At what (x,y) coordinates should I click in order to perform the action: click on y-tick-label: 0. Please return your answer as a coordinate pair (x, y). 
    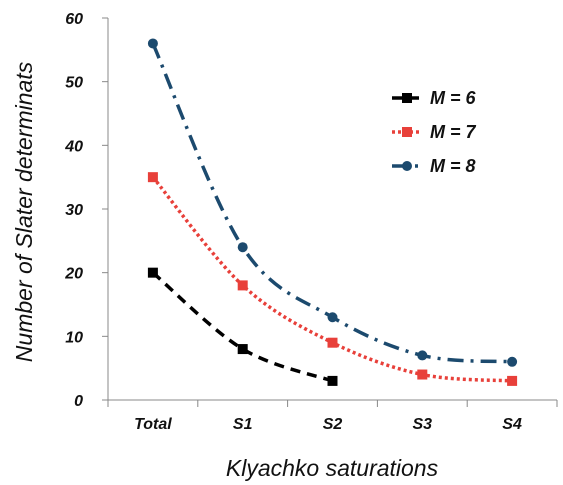
    Looking at the image, I should click on (78, 401).